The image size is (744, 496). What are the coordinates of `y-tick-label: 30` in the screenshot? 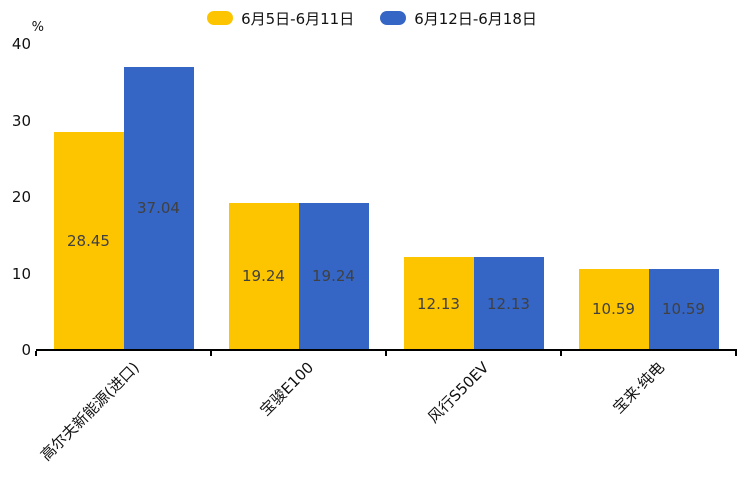 It's located at (21, 120).